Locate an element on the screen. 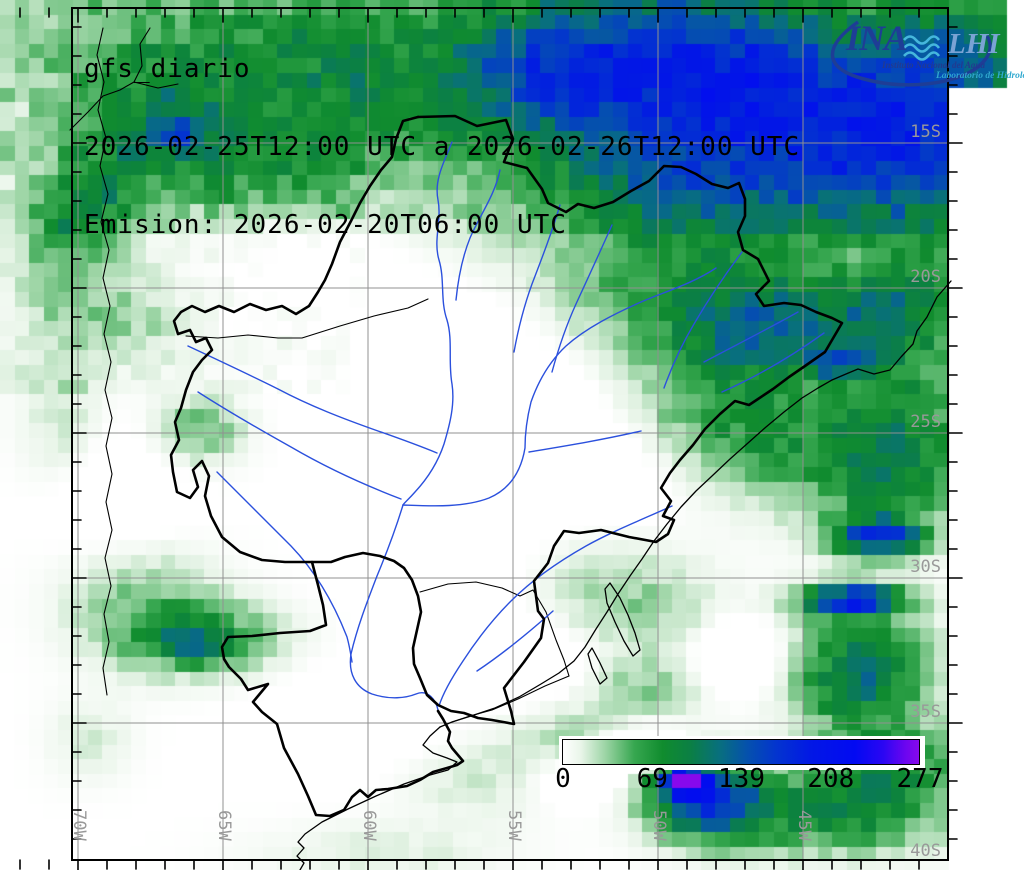 The height and width of the screenshot is (870, 1024). logo-acronym: INA is located at coordinates (877, 38).